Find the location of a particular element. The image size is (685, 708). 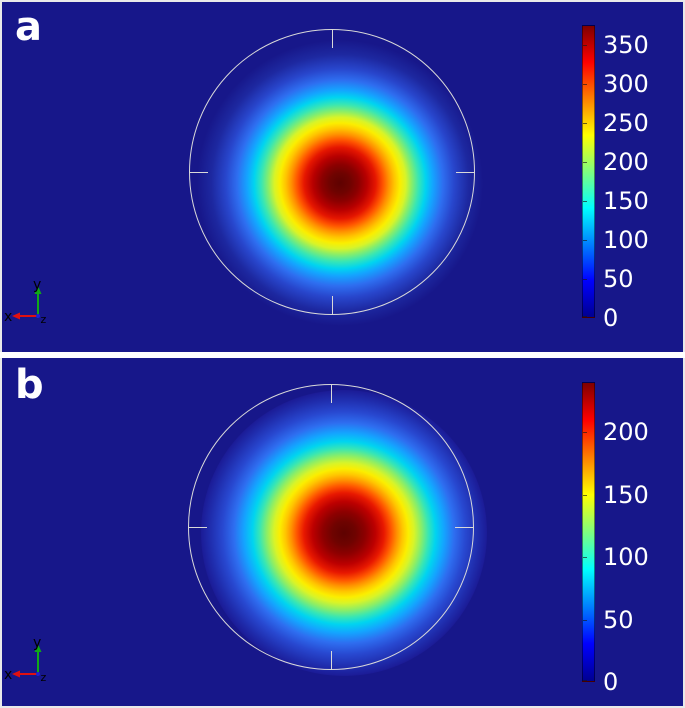

colorbar-tick-label: 250 is located at coordinates (626, 122).